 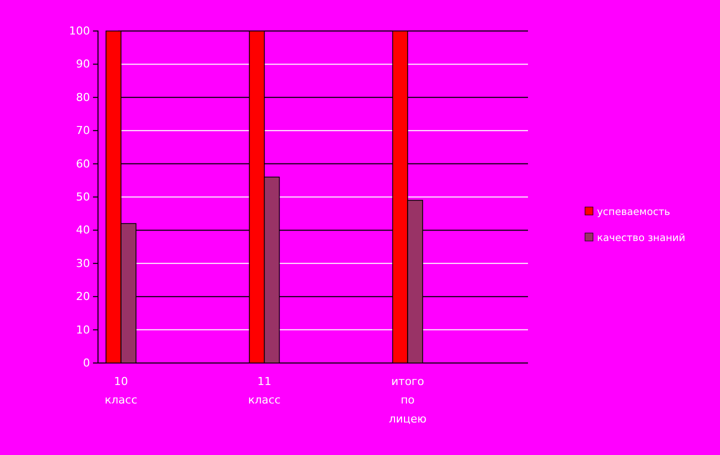 I want to click on y-tick-label: 30, so click(x=83, y=263).